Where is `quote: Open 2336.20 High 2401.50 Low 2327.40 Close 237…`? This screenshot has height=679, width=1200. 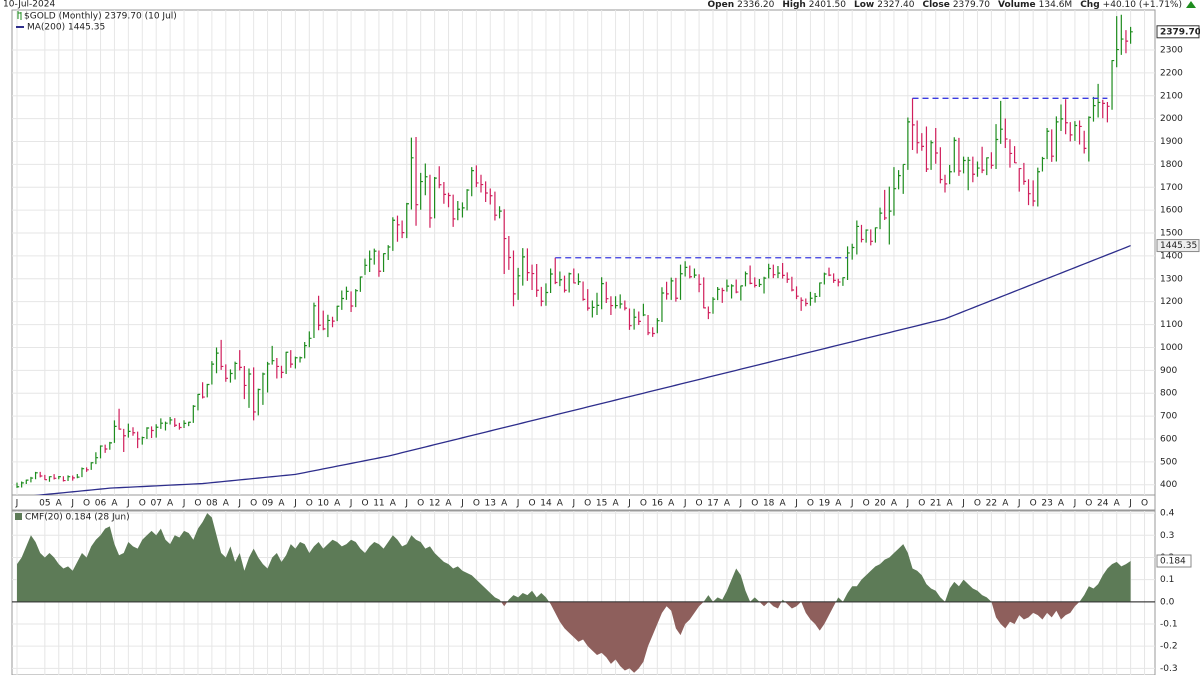 quote: Open 2336.20 High 2401.50 Low 2327.40 Close 237… is located at coordinates (945, 5).